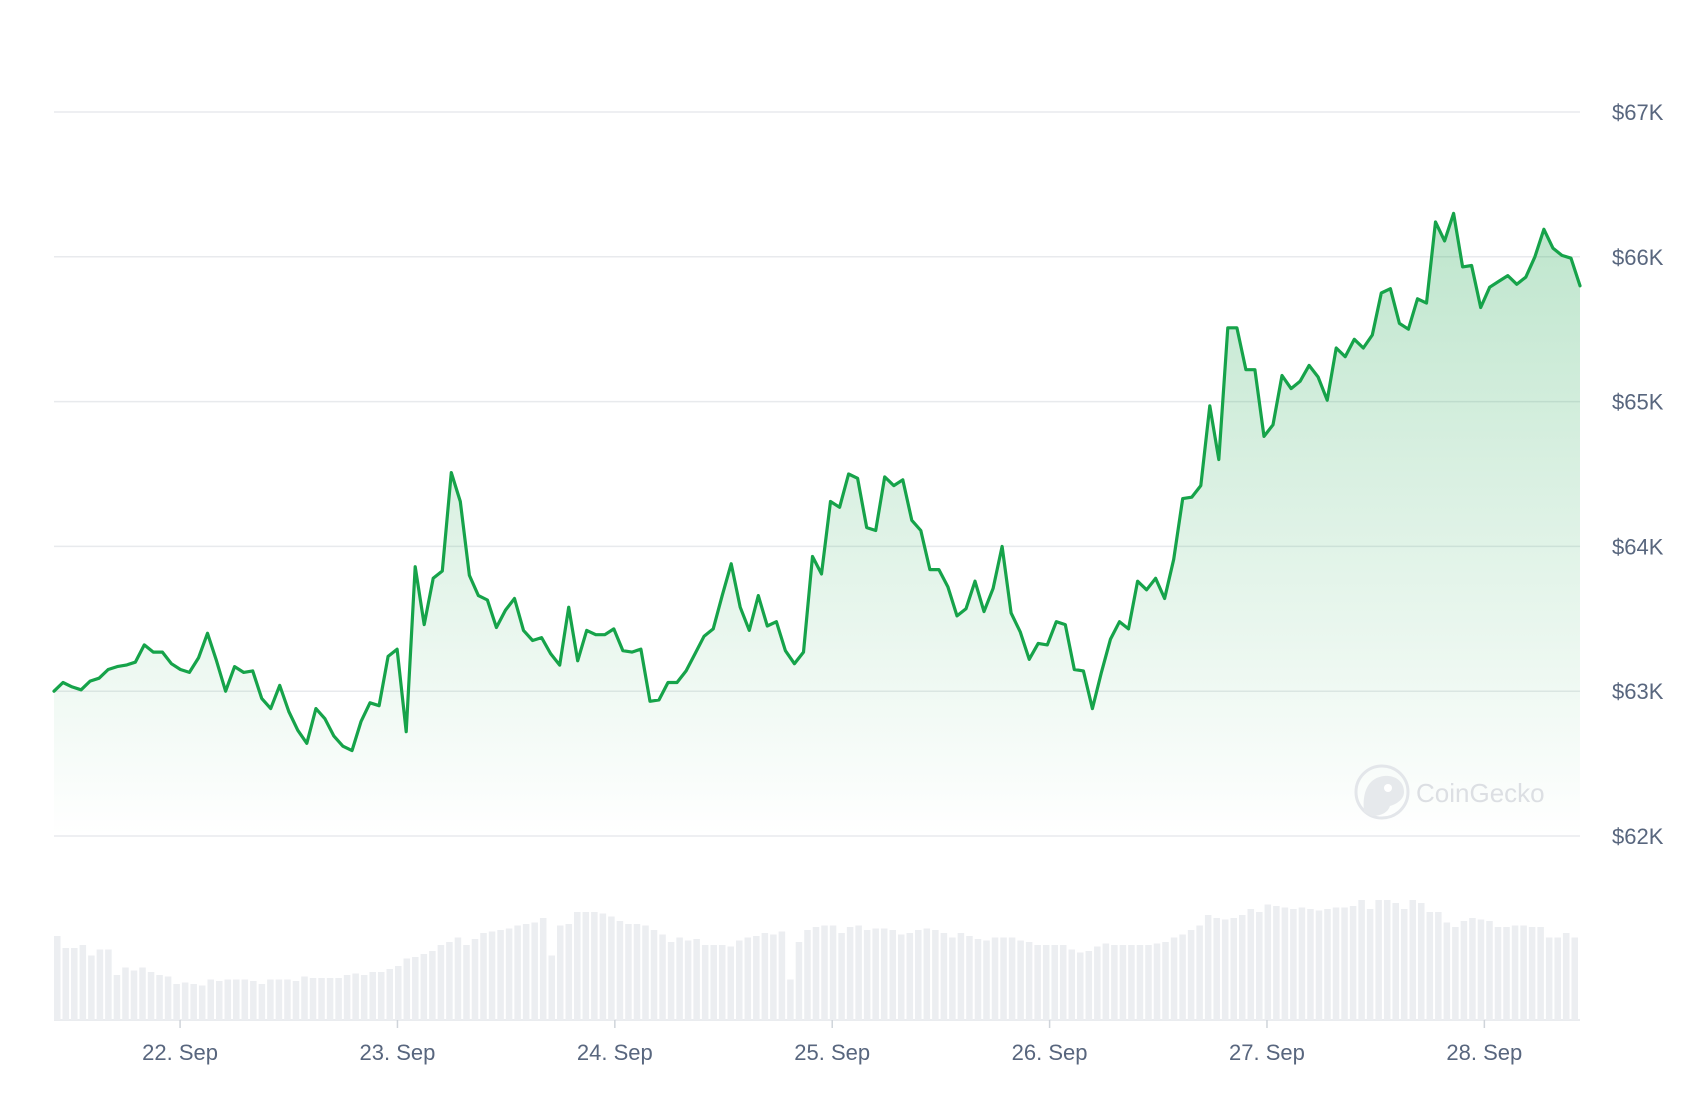 The height and width of the screenshot is (1104, 1692). I want to click on x-tick-label: 24. Sep, so click(615, 1052).